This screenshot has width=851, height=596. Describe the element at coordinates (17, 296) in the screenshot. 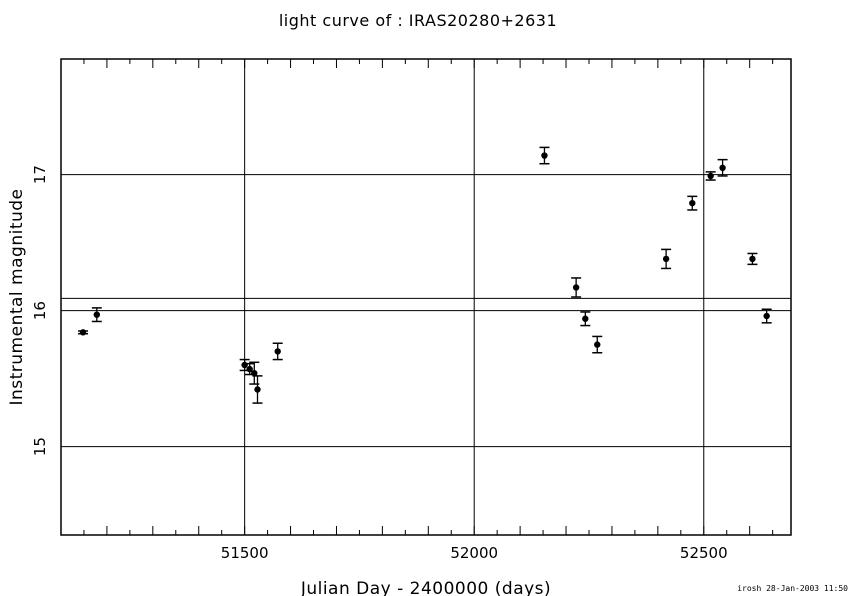

I see `y-axis-label: Instrumental magnitude` at that location.